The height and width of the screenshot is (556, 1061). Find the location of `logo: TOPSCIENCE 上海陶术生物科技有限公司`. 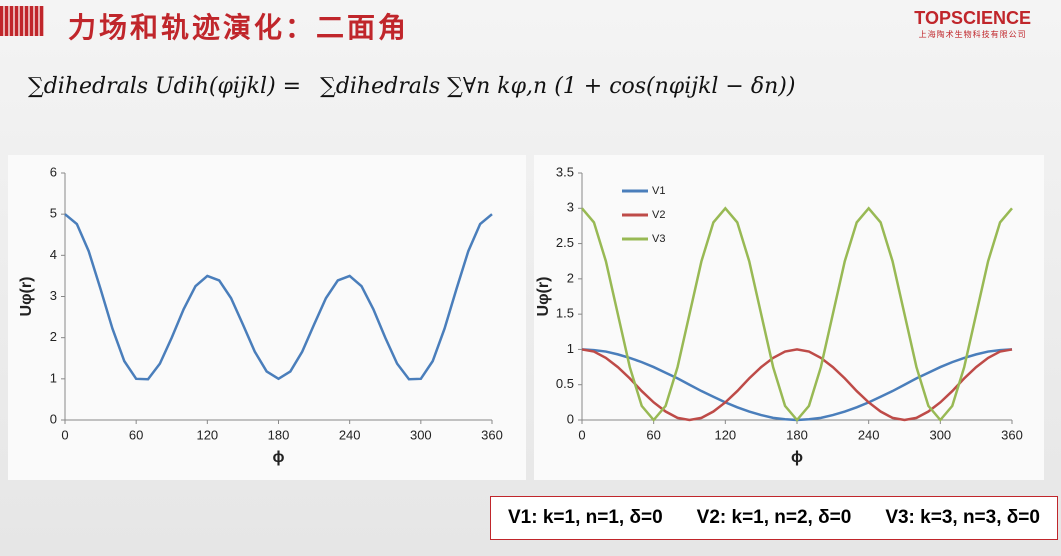

logo: TOPSCIENCE 上海陶术生物科技有限公司 is located at coordinates (972, 24).